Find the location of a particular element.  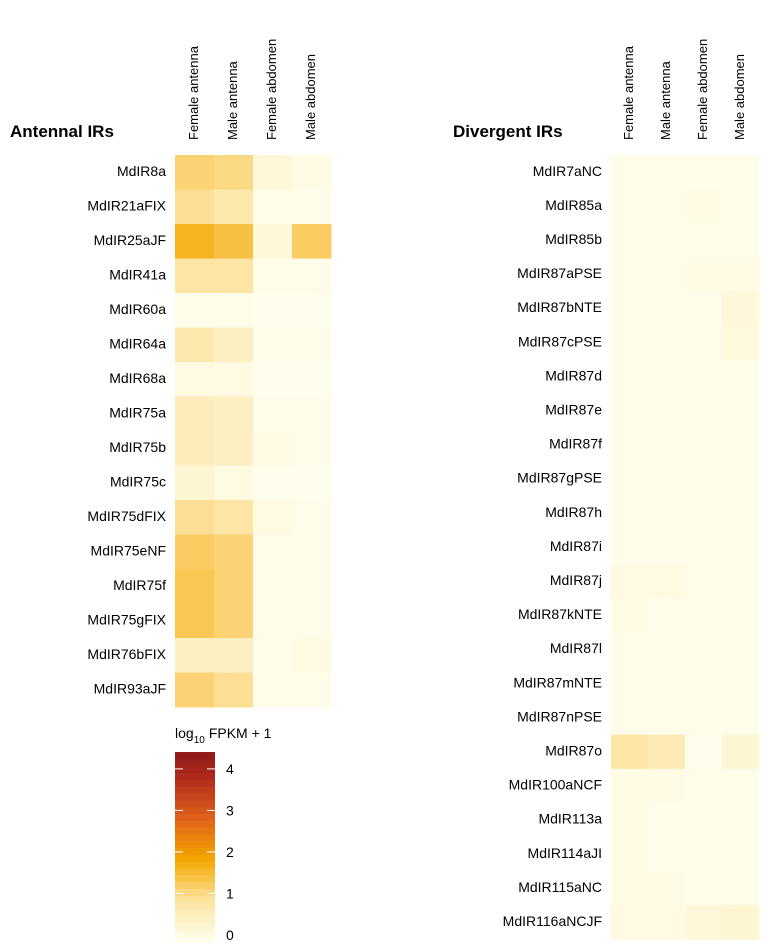

row-label: MdIR75dFIX is located at coordinates (126, 516).